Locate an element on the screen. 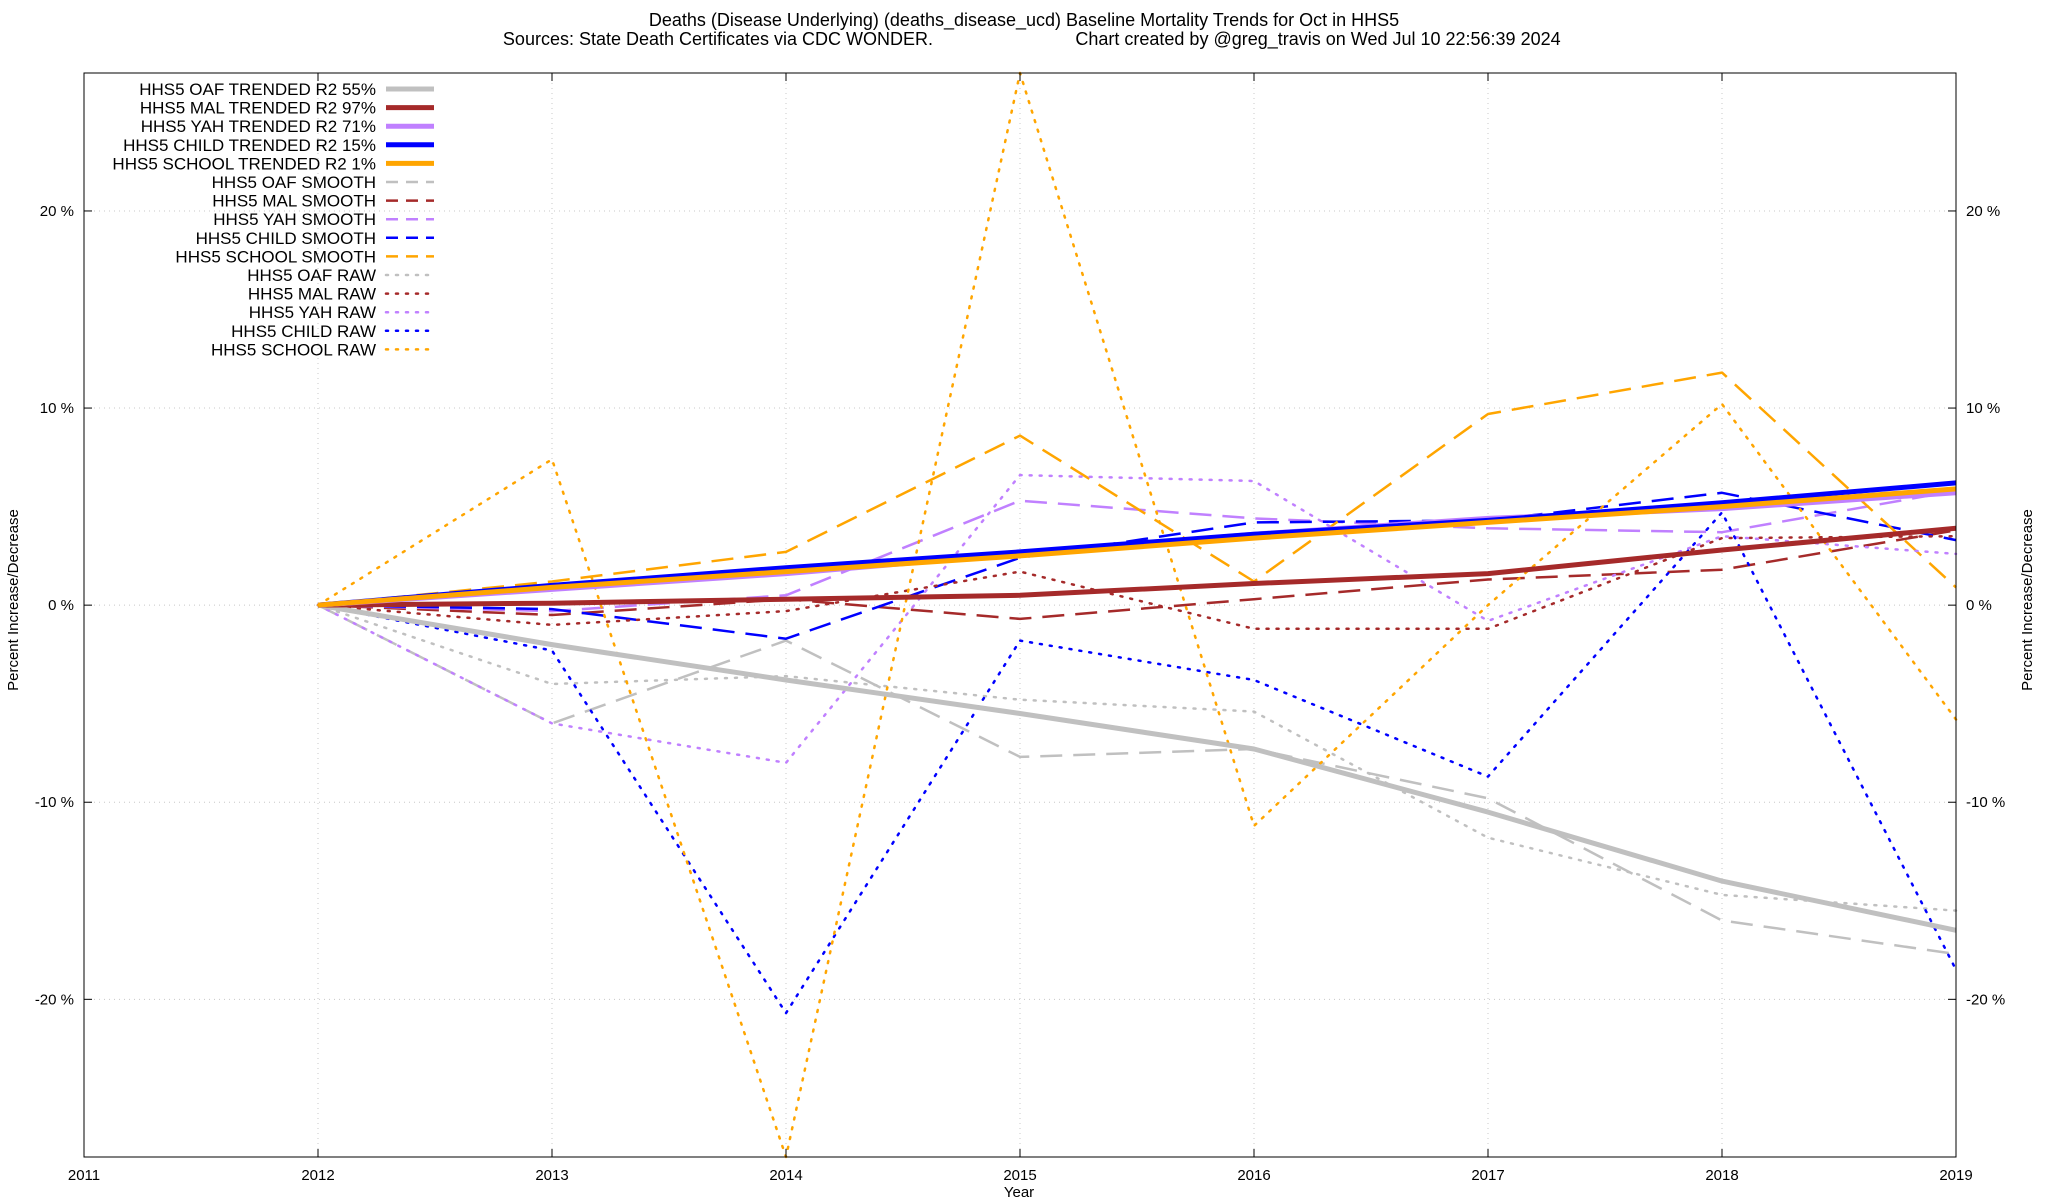  y-tick-label-right: 10 % is located at coordinates (1983, 408).